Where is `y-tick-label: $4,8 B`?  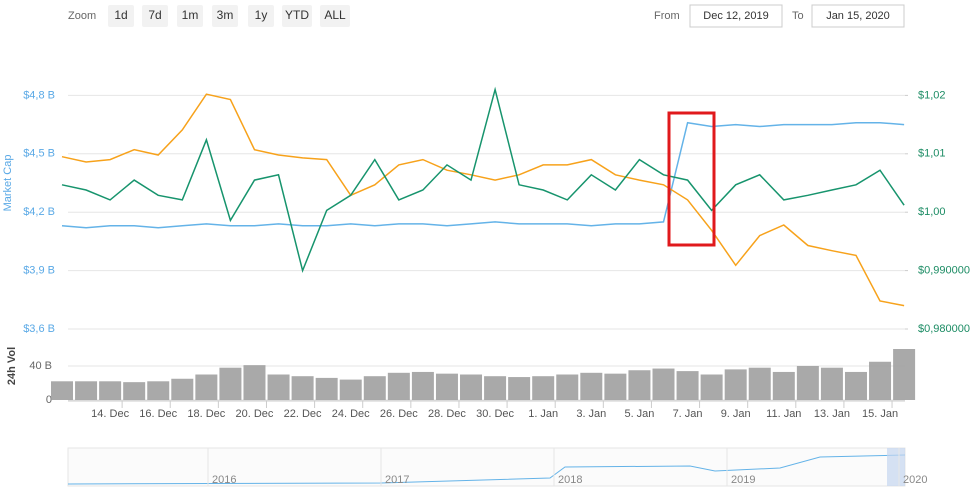
y-tick-label: $4,8 B is located at coordinates (39, 95).